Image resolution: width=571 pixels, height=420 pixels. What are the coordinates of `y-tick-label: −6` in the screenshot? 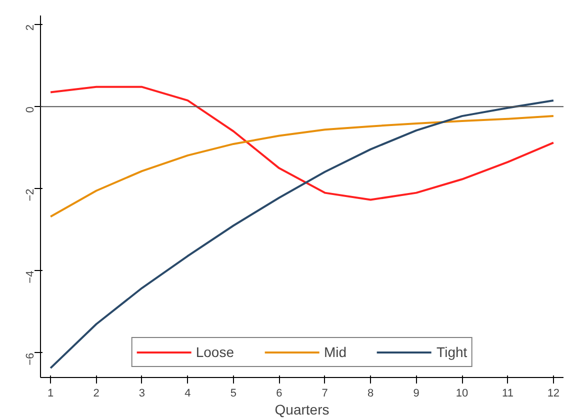 It's located at (30, 359).